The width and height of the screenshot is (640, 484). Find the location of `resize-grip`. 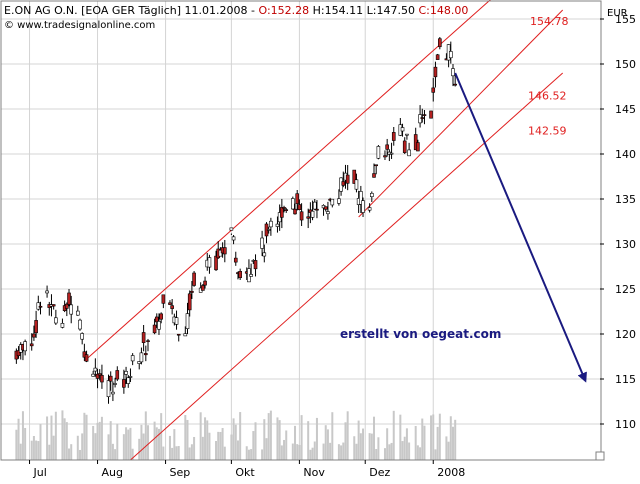

resize-grip is located at coordinates (600, 456).